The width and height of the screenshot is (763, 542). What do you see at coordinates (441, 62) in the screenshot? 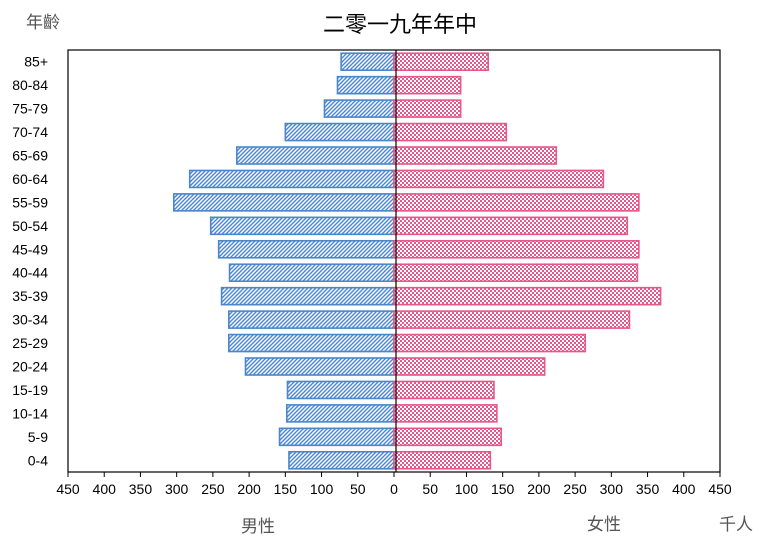
I see `female-bar-85+` at bounding box center [441, 62].